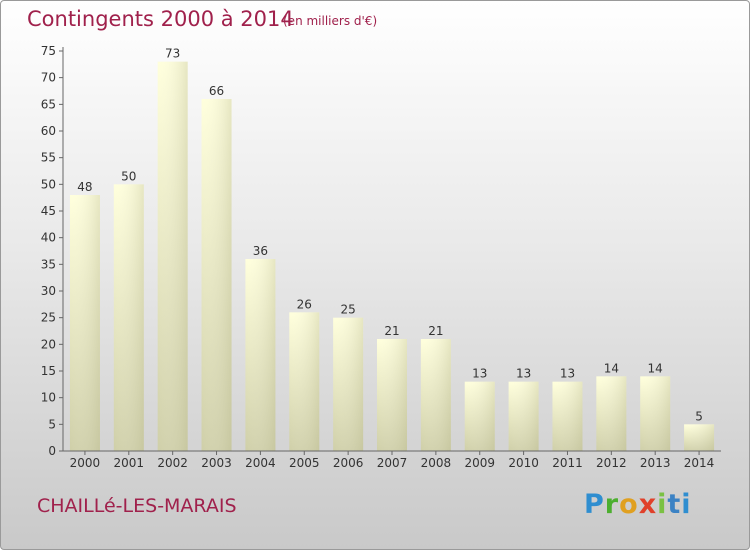 This screenshot has width=750, height=550. I want to click on x-tick-label: 2013, so click(655, 463).